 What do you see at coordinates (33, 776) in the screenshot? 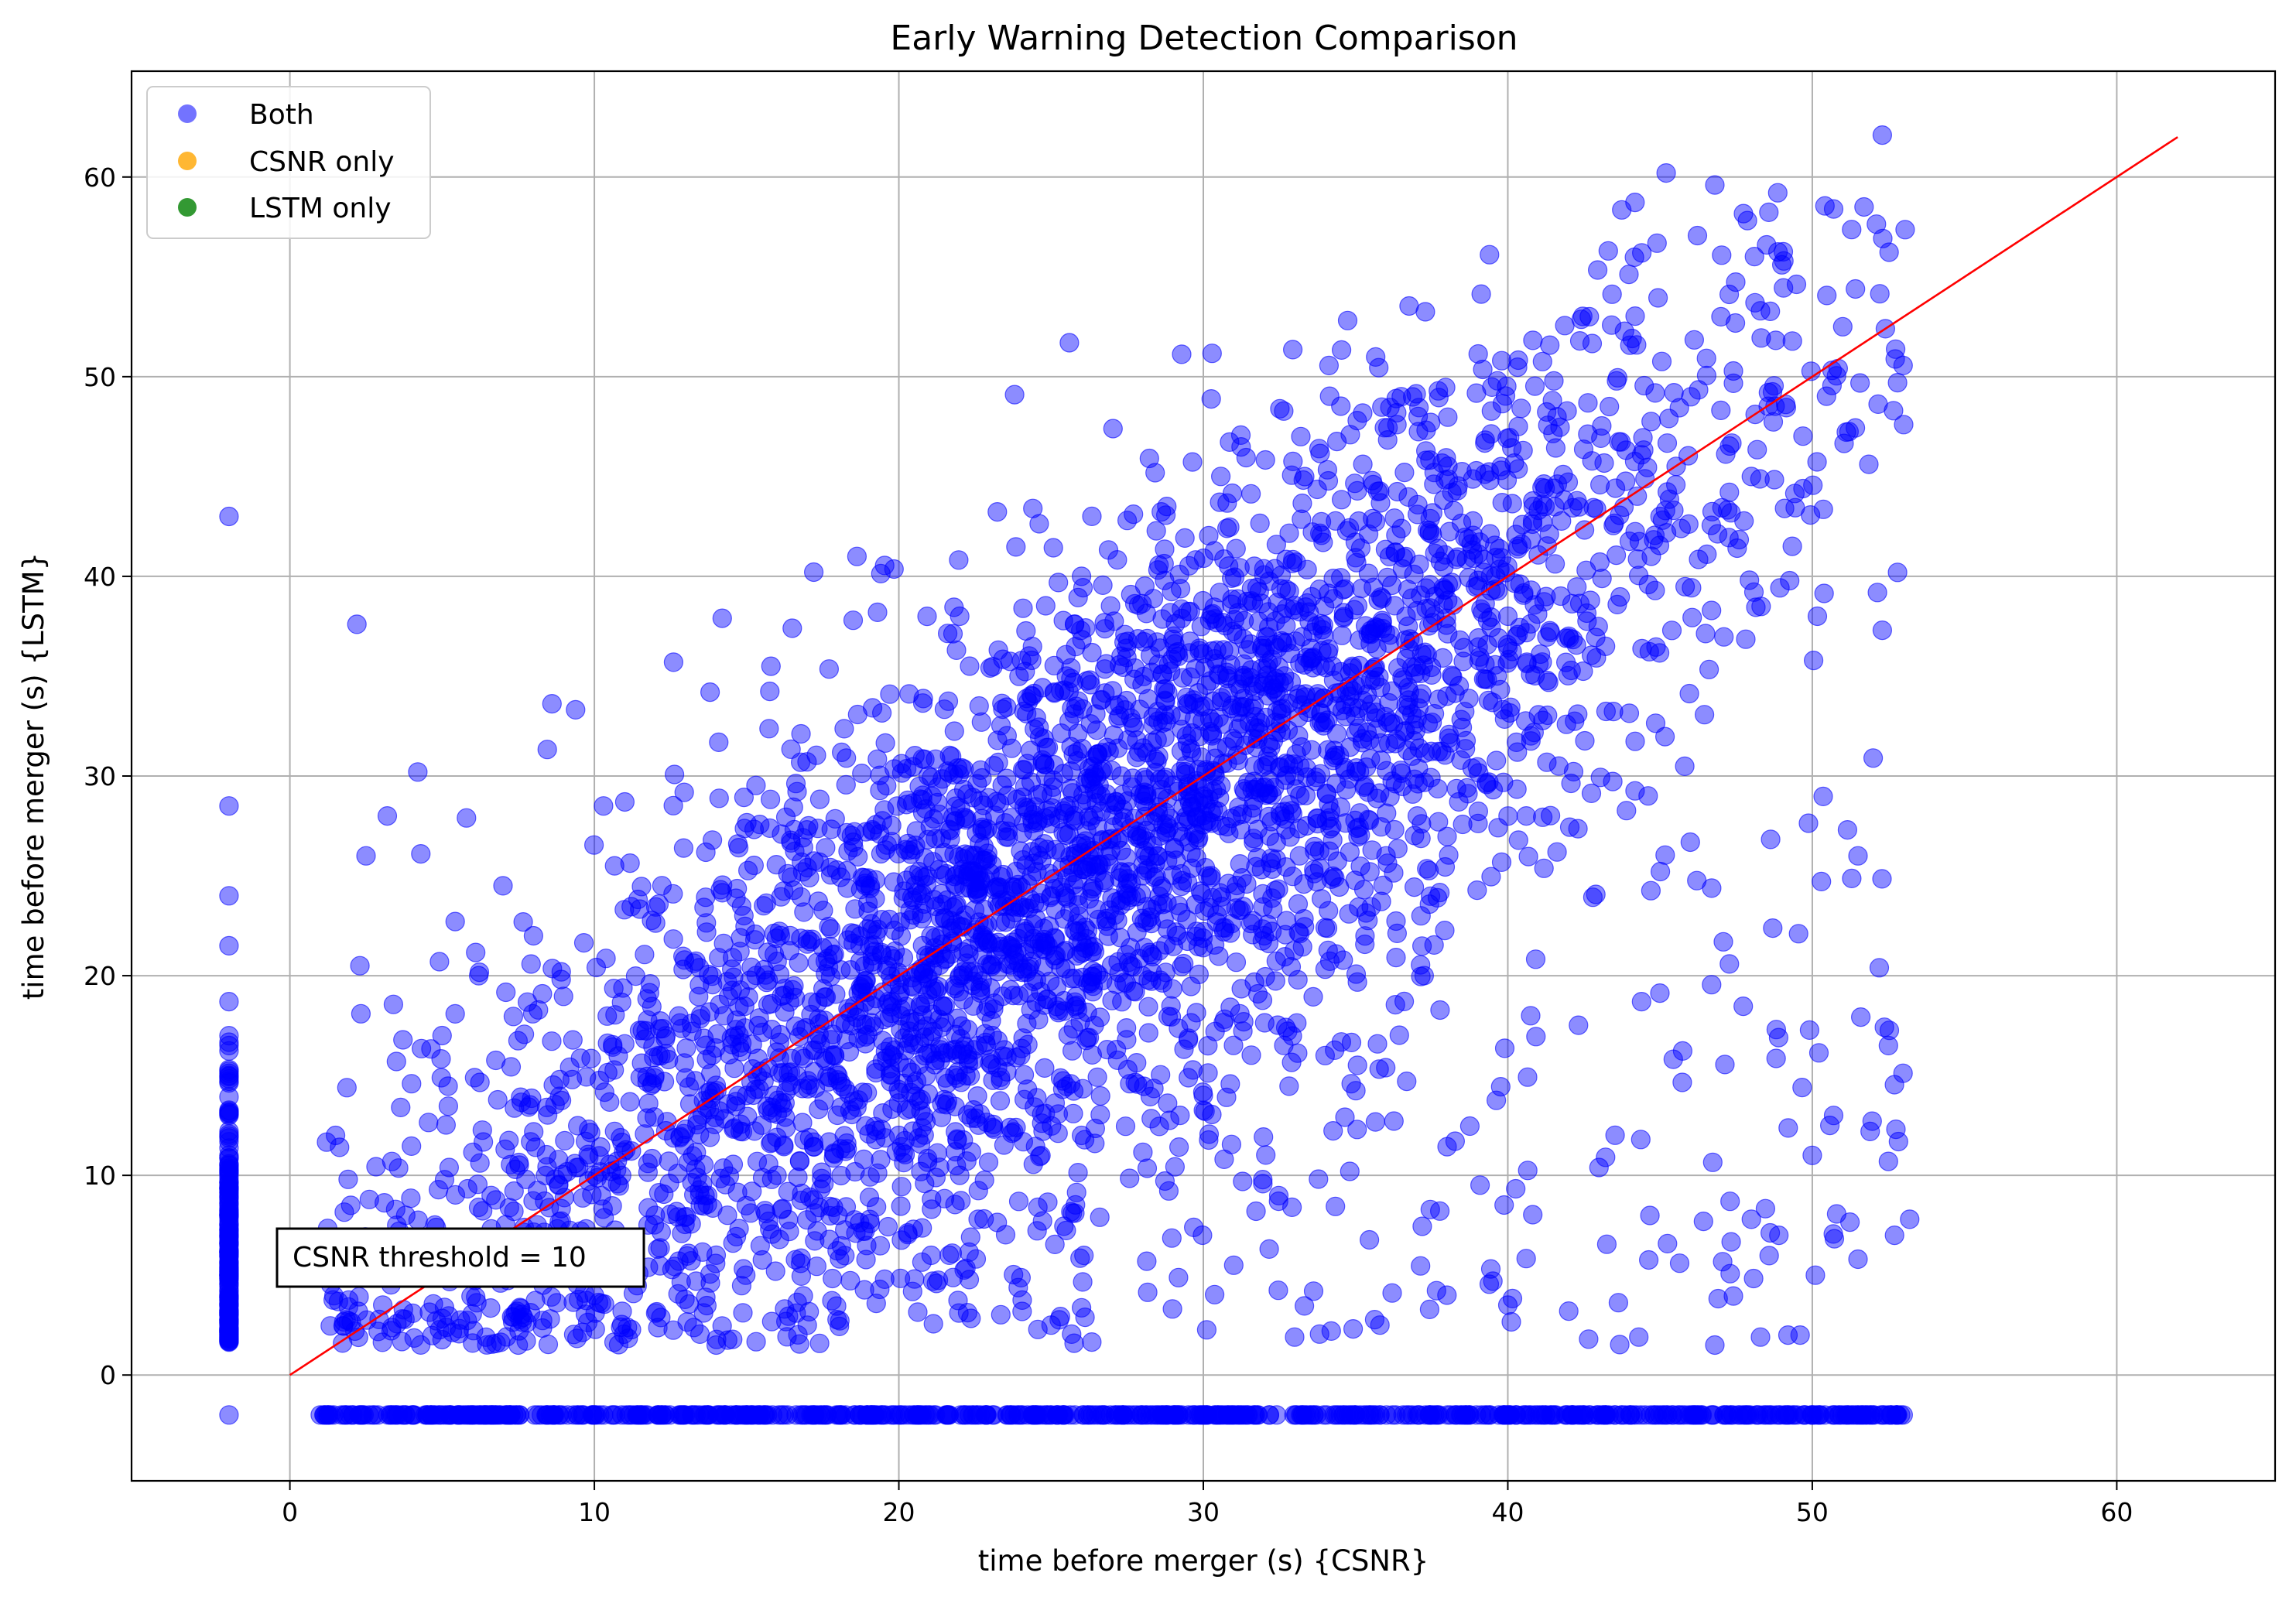
I see `y-axis-label: time before merger (s) {LSTM}` at bounding box center [33, 776].